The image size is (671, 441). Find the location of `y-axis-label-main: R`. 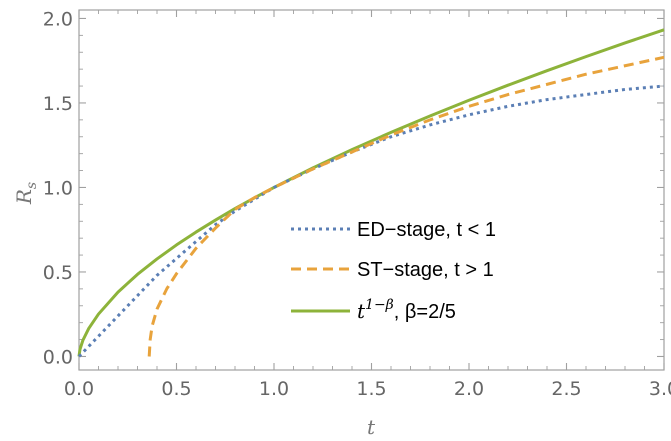

y-axis-label-main: R is located at coordinates (24, 197).